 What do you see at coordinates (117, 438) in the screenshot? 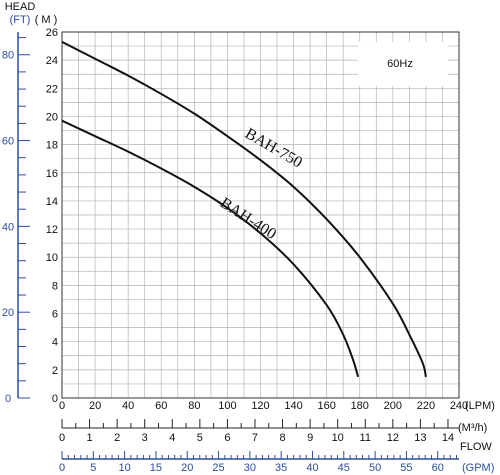
I see `m3h-tick-label: 2` at bounding box center [117, 438].